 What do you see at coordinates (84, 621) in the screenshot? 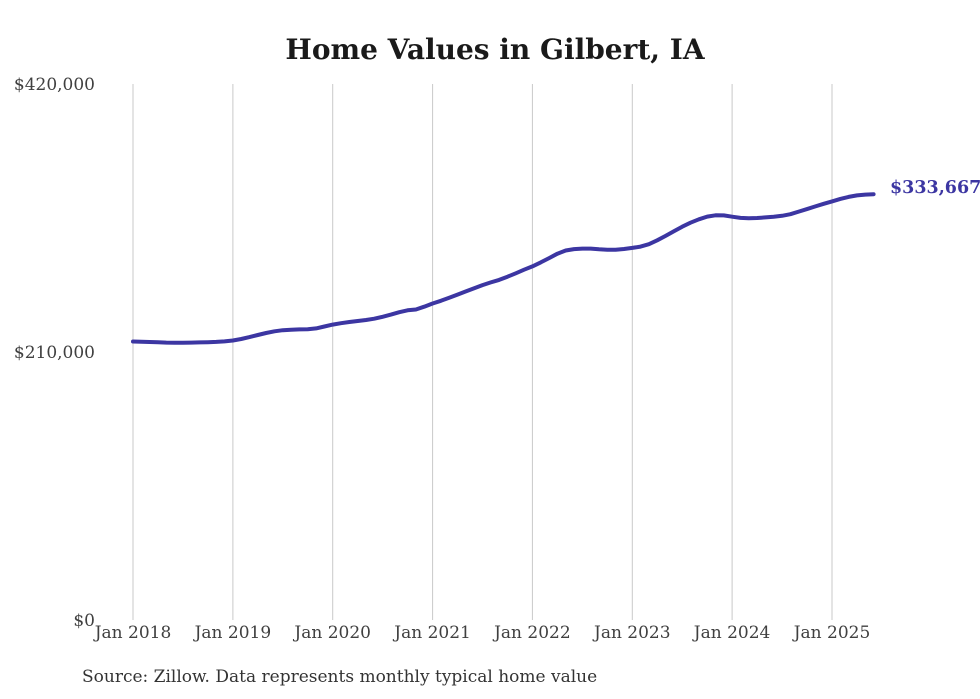
I see `y-tick-label: $0` at bounding box center [84, 621].